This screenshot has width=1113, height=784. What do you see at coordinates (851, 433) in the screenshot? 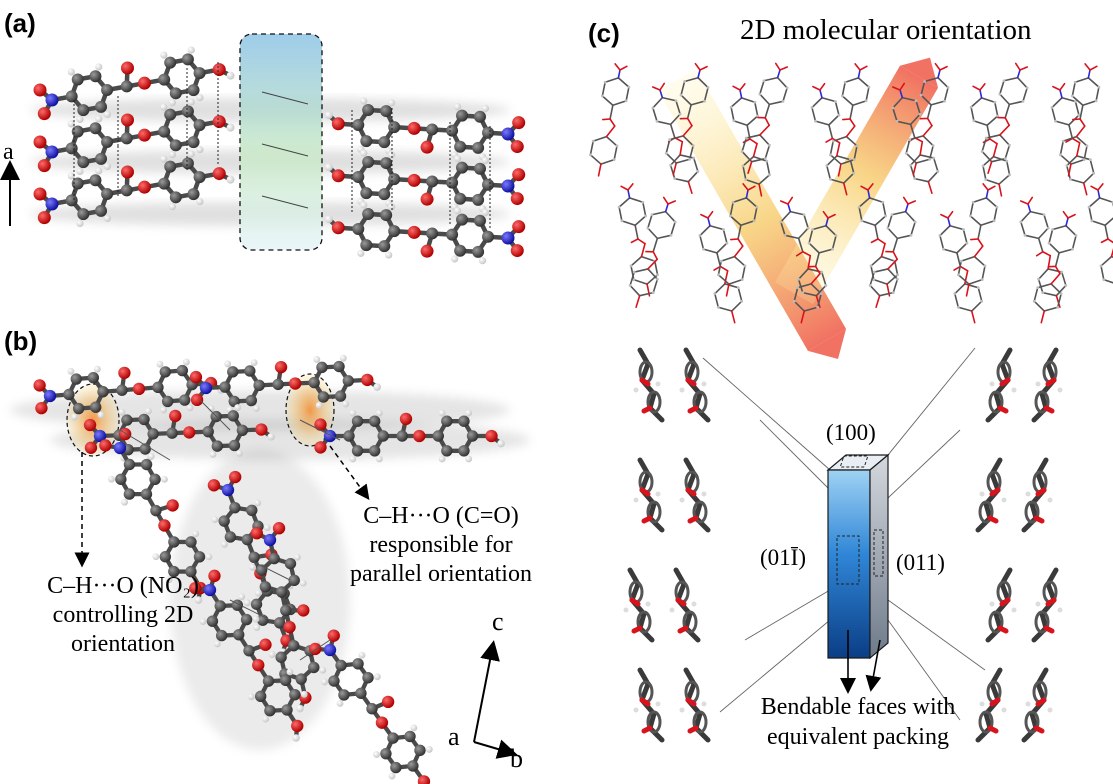
I see `crystal-face-top-label: (100)` at bounding box center [851, 433].